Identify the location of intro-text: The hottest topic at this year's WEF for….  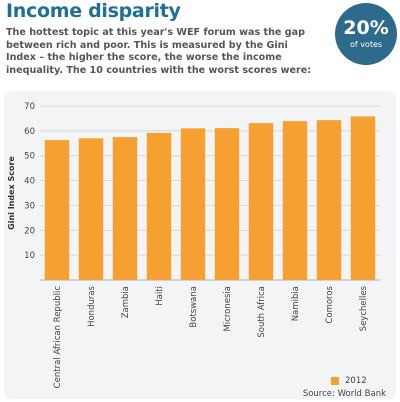
(159, 51).